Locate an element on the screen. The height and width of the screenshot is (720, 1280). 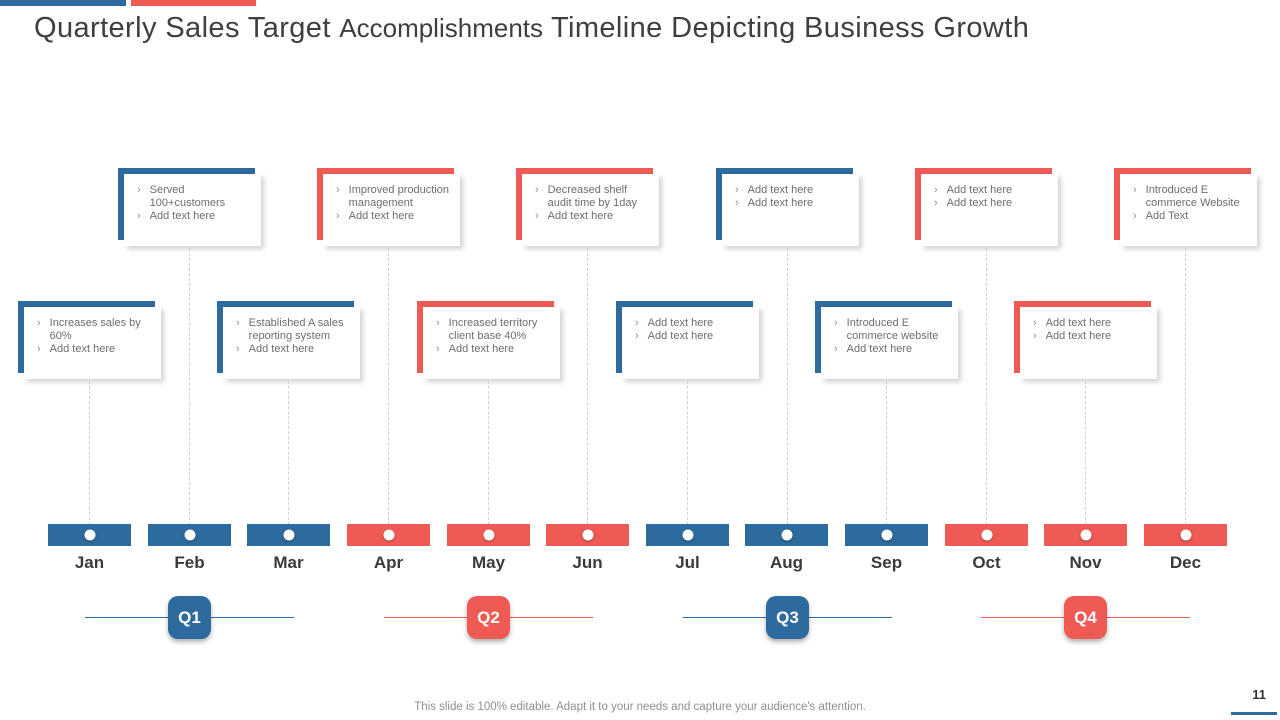
callout-text: Decreased shelf audit time by 1day is located at coordinates (592, 196).